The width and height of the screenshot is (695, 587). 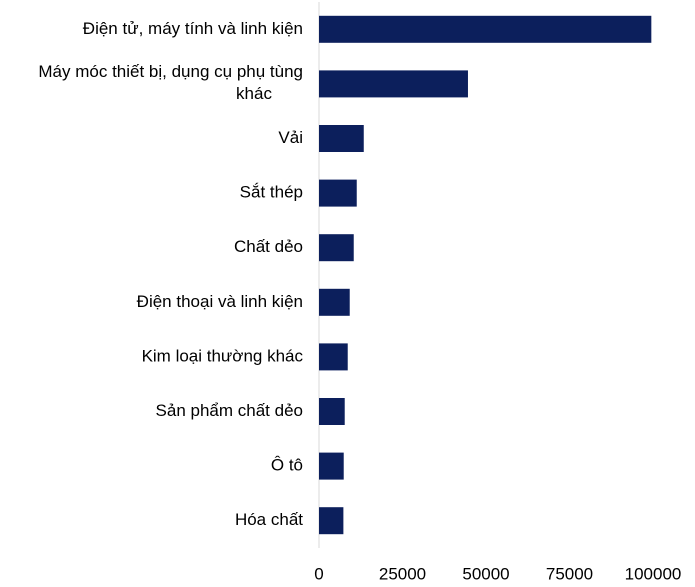 I want to click on x-tick-label: 75000, so click(x=569, y=573).